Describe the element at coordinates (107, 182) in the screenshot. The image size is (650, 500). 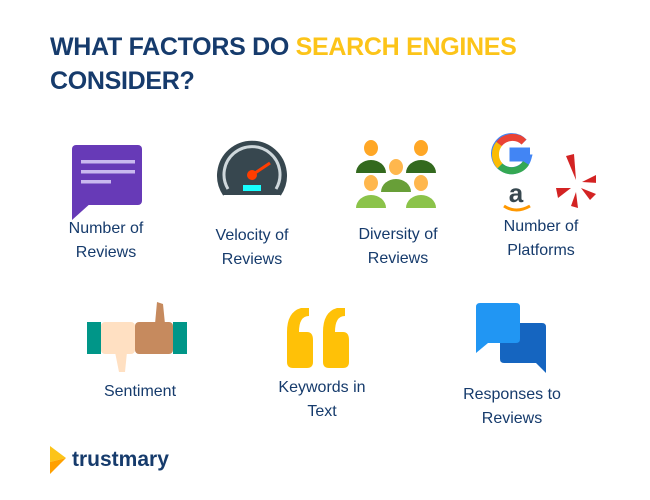
I see `chat-bubble-icon` at that location.